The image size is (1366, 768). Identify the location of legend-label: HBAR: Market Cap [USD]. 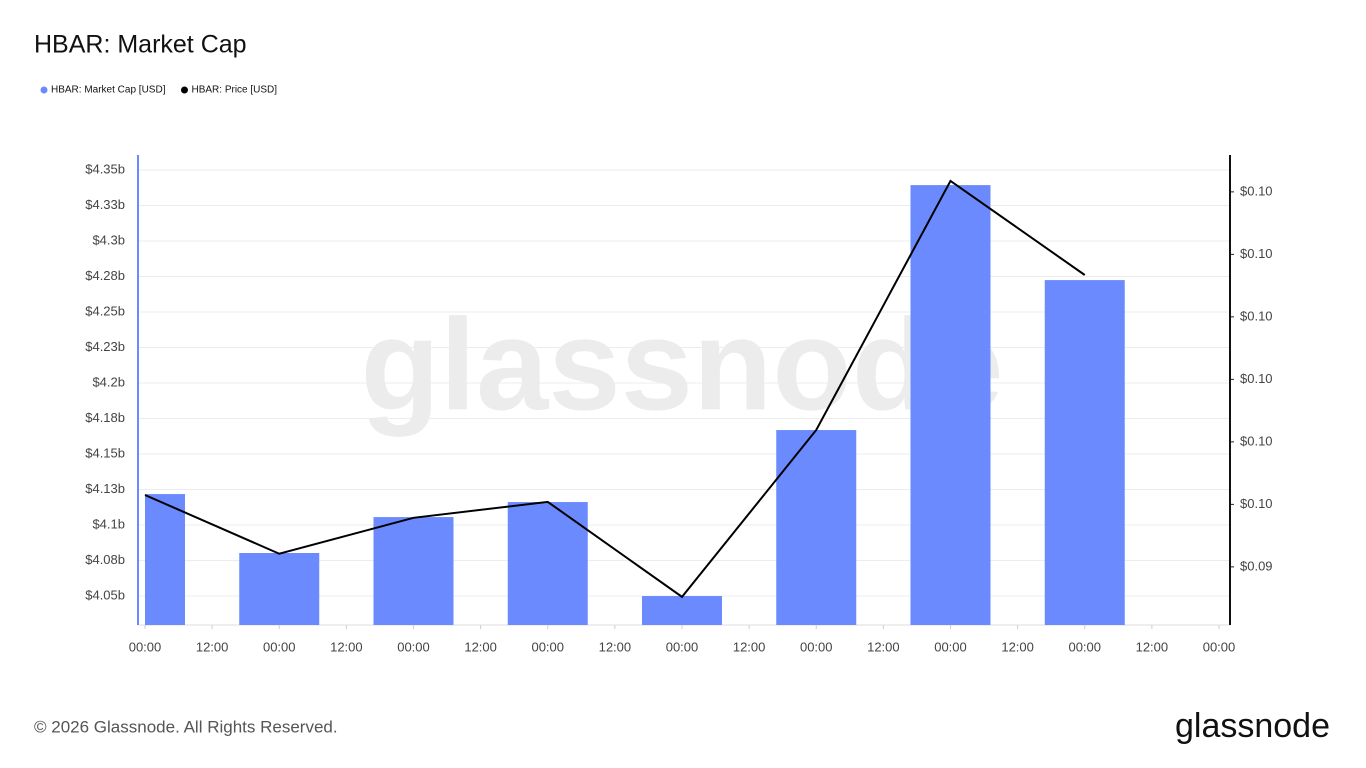
(108, 90).